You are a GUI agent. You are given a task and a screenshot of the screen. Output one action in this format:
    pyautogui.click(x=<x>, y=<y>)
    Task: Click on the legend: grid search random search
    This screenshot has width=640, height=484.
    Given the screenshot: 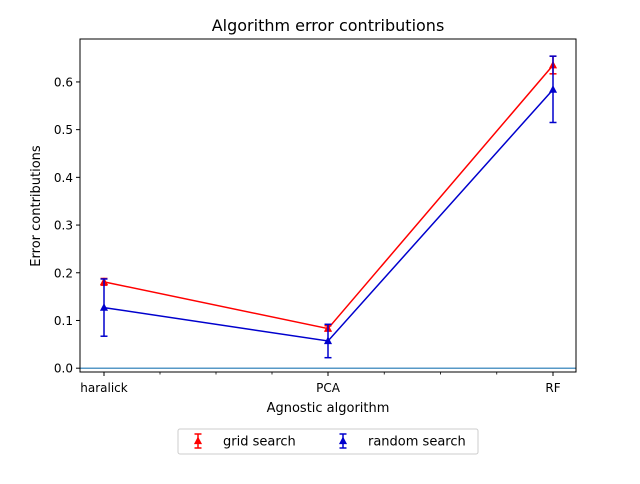 What is the action you would take?
    pyautogui.click(x=328, y=441)
    